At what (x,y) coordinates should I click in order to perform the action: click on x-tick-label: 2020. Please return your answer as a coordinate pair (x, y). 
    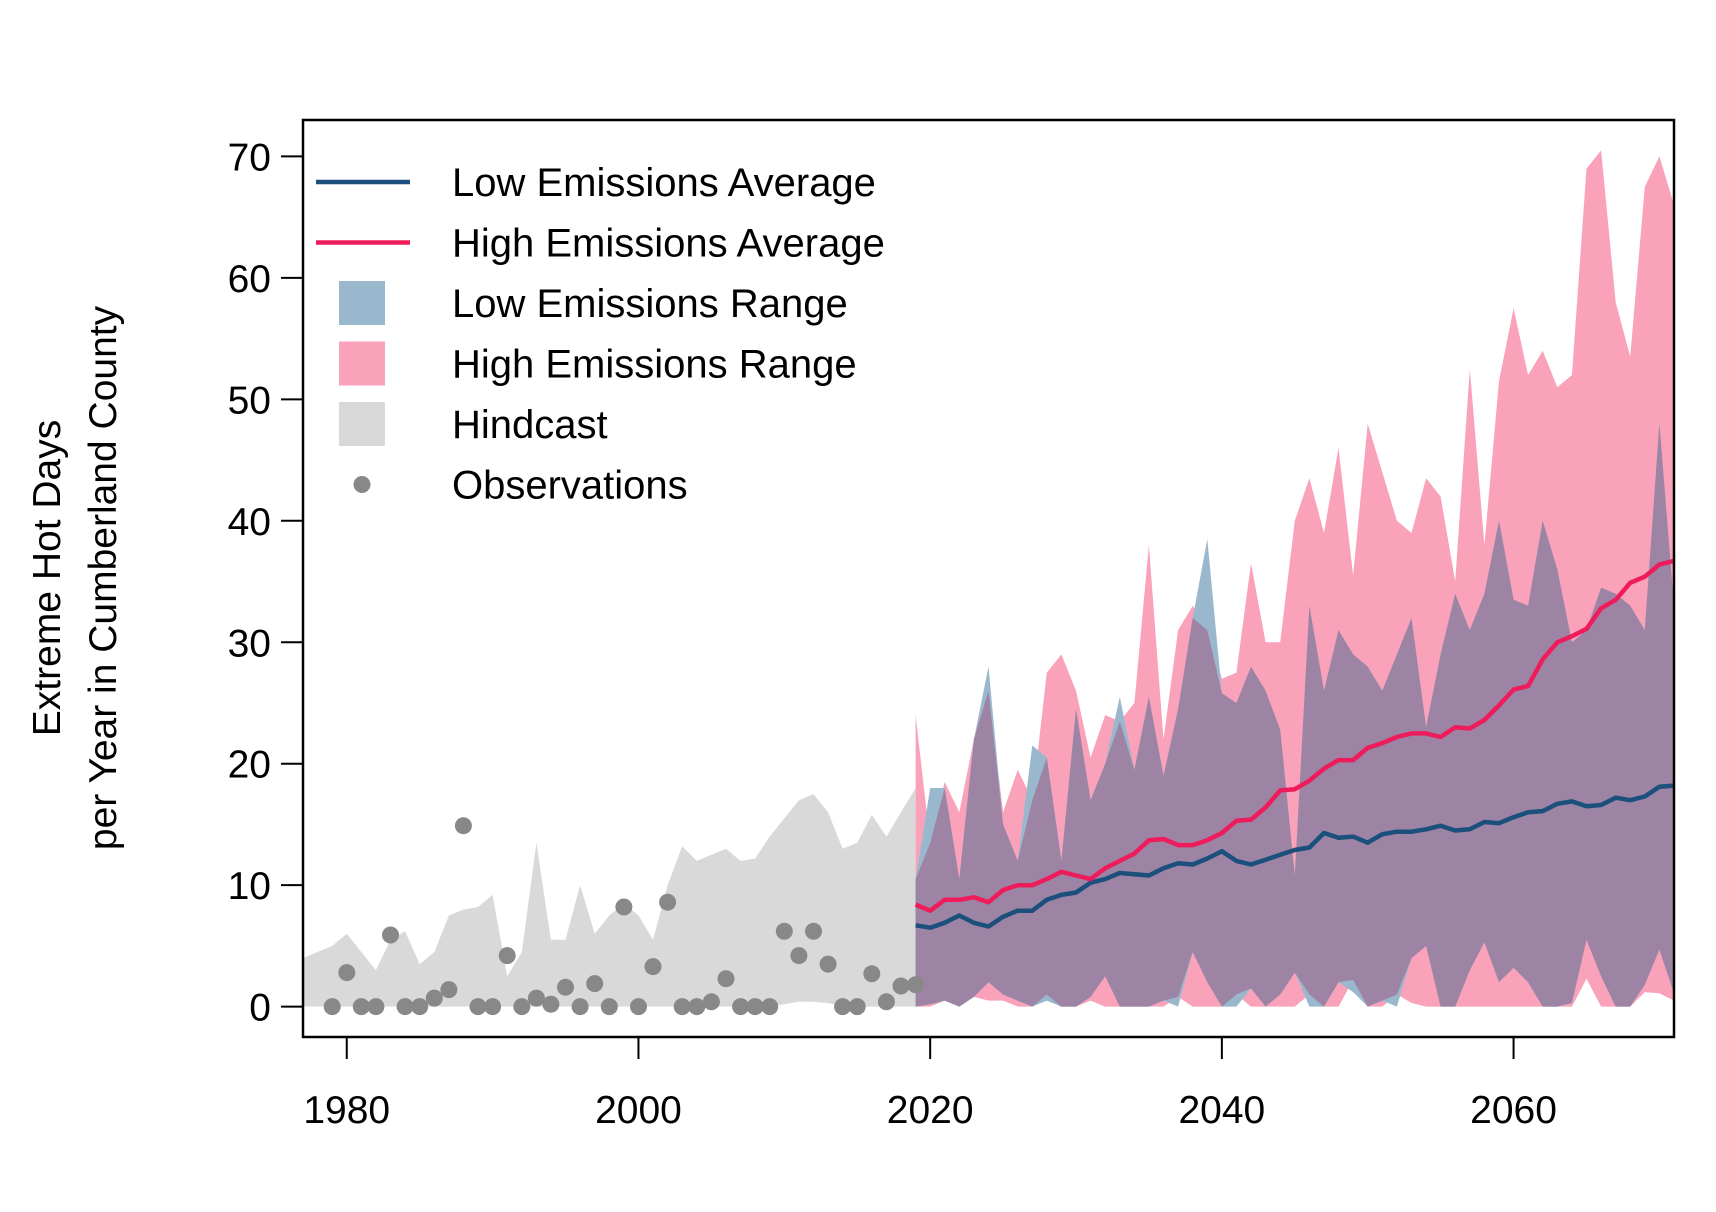
    Looking at the image, I should click on (930, 1110).